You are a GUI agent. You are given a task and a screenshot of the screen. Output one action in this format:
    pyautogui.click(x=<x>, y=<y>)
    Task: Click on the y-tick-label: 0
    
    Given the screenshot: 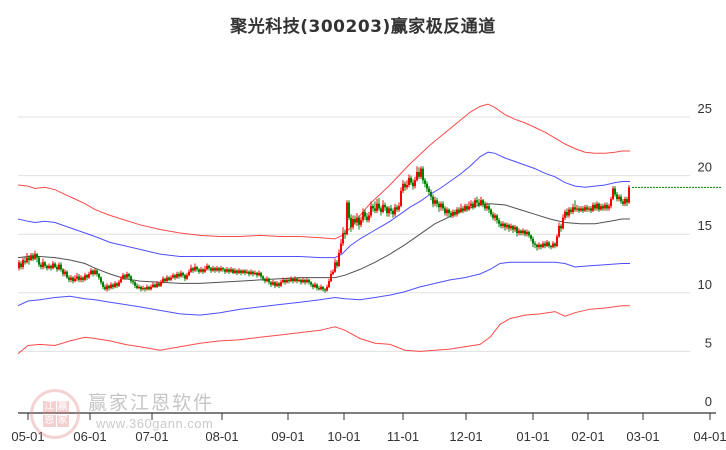 What is the action you would take?
    pyautogui.click(x=708, y=401)
    